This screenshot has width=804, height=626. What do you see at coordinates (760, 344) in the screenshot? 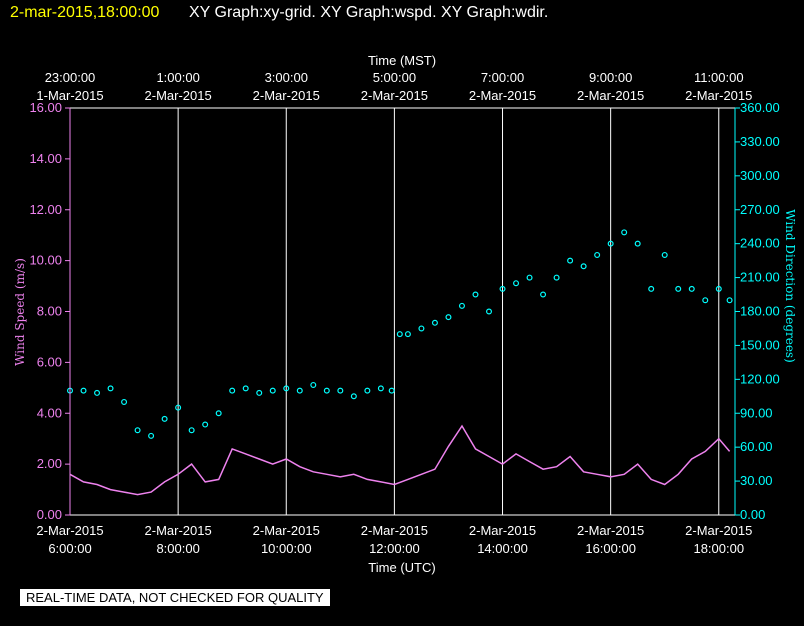
I see `right-tick-label: 150.00` at bounding box center [760, 344].